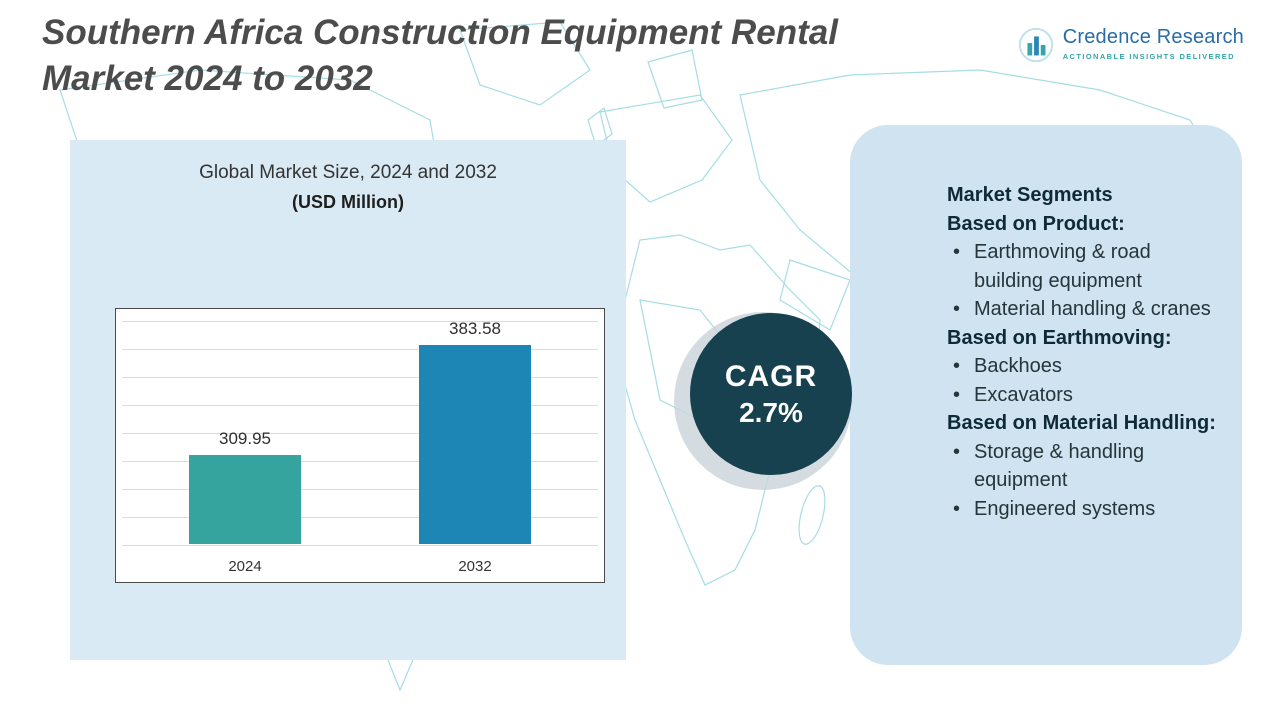 The height and width of the screenshot is (720, 1280). Describe the element at coordinates (1153, 37) in the screenshot. I see `logo-name: Credence Research` at that location.